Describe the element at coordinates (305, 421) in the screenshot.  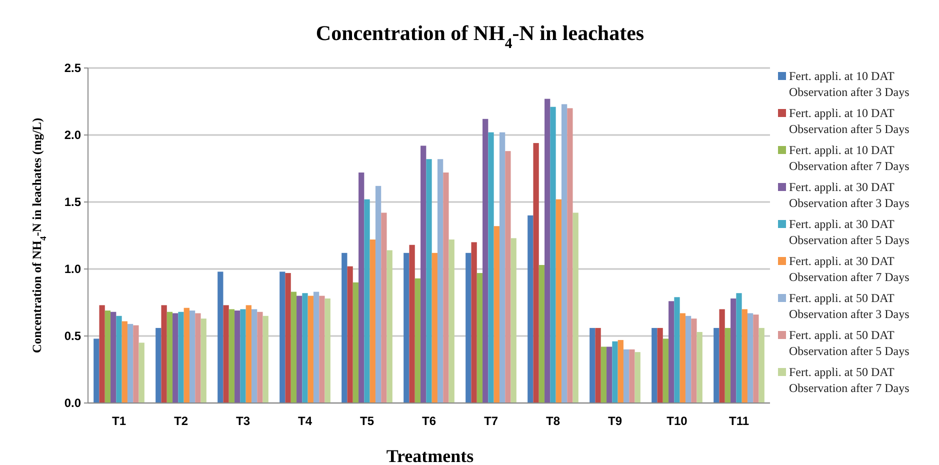
I see `x-tick-label: T4` at that location.